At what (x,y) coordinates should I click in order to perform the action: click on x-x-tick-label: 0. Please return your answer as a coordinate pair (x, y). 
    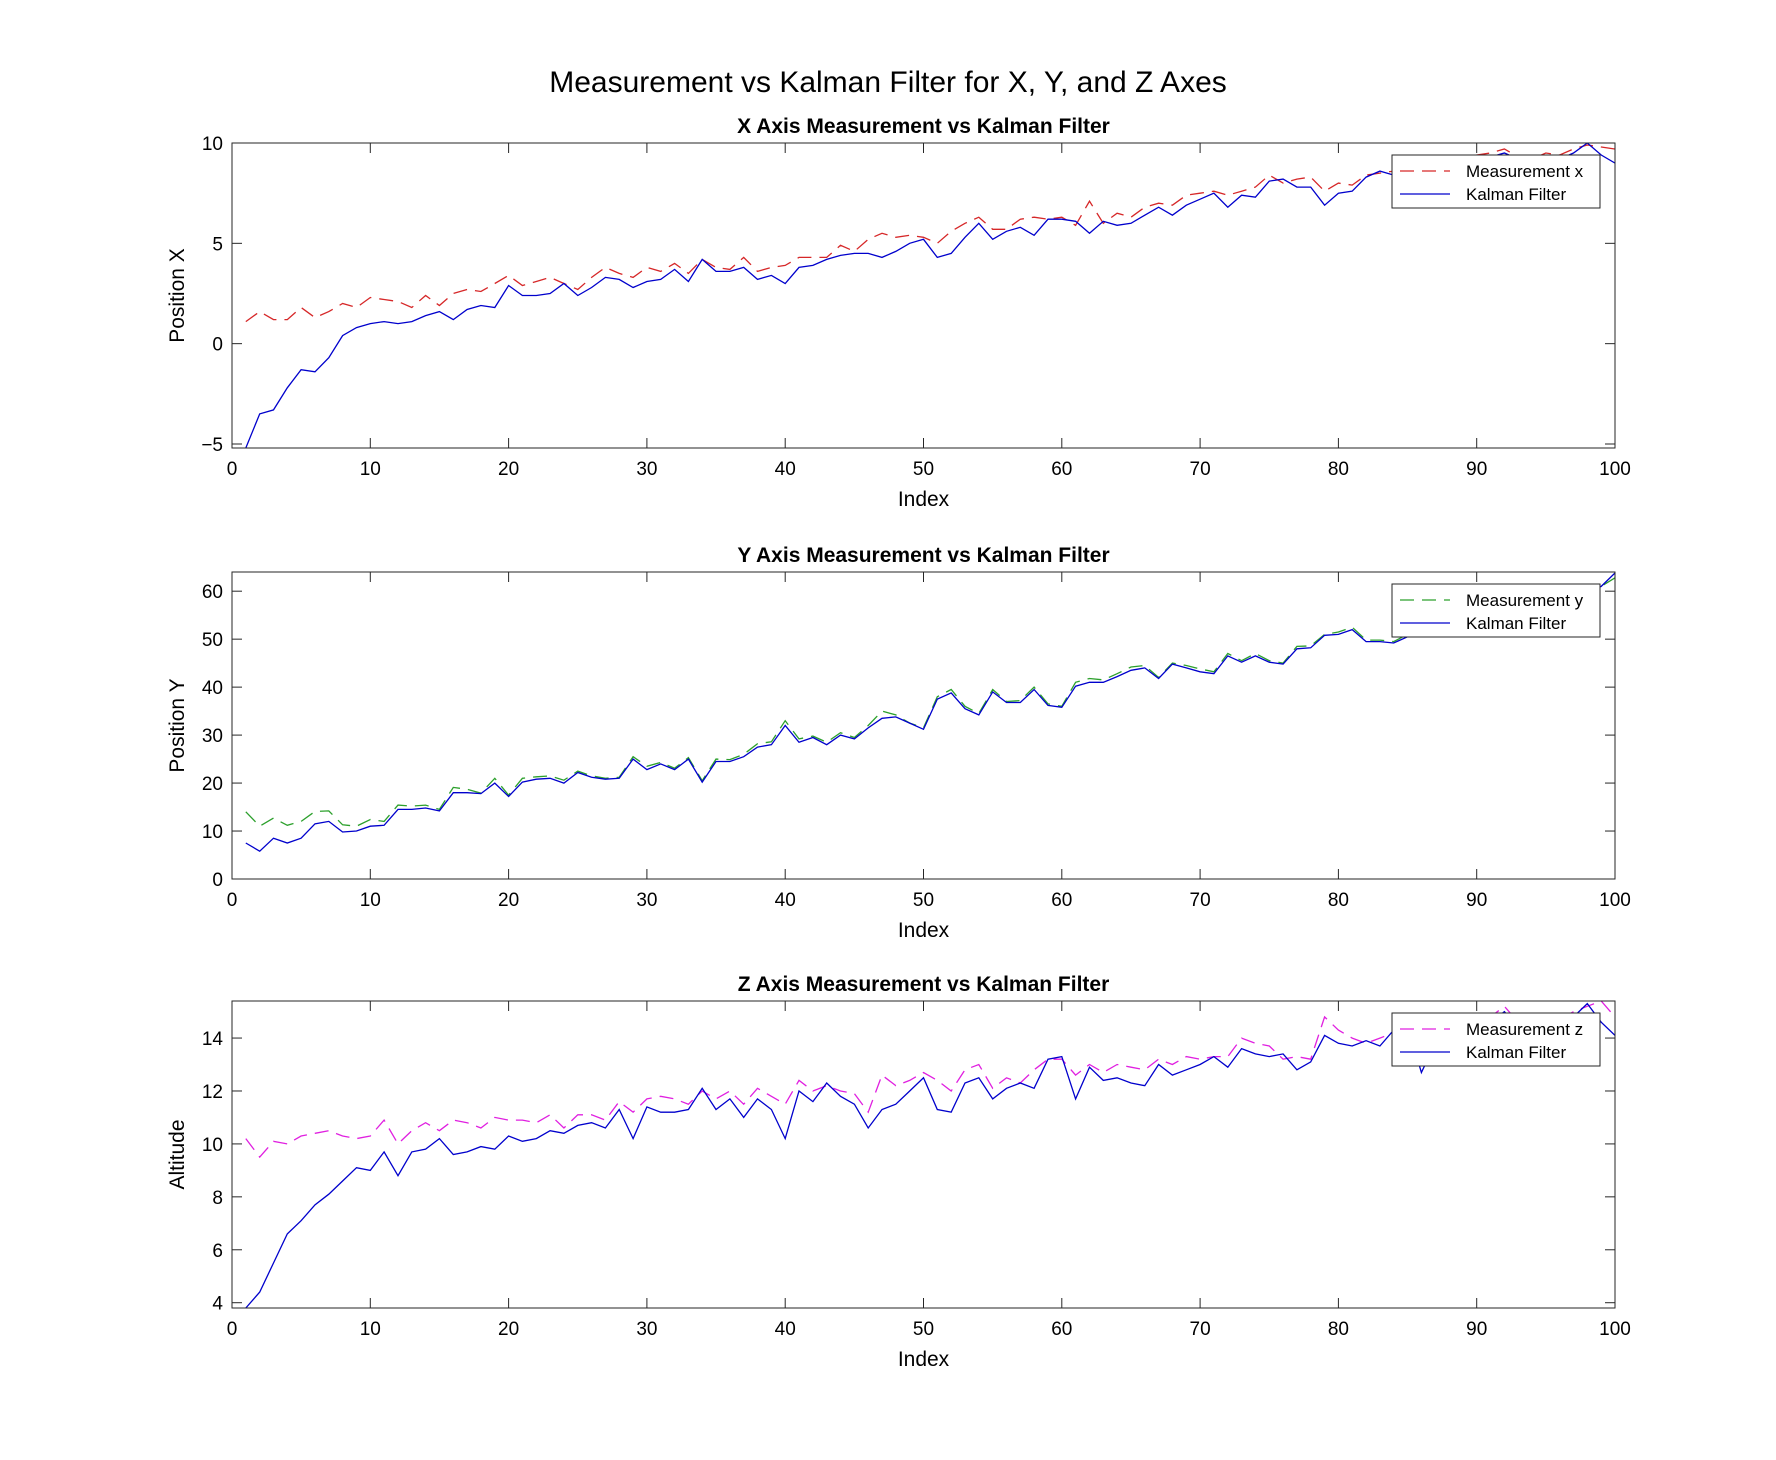
    Looking at the image, I should click on (232, 469).